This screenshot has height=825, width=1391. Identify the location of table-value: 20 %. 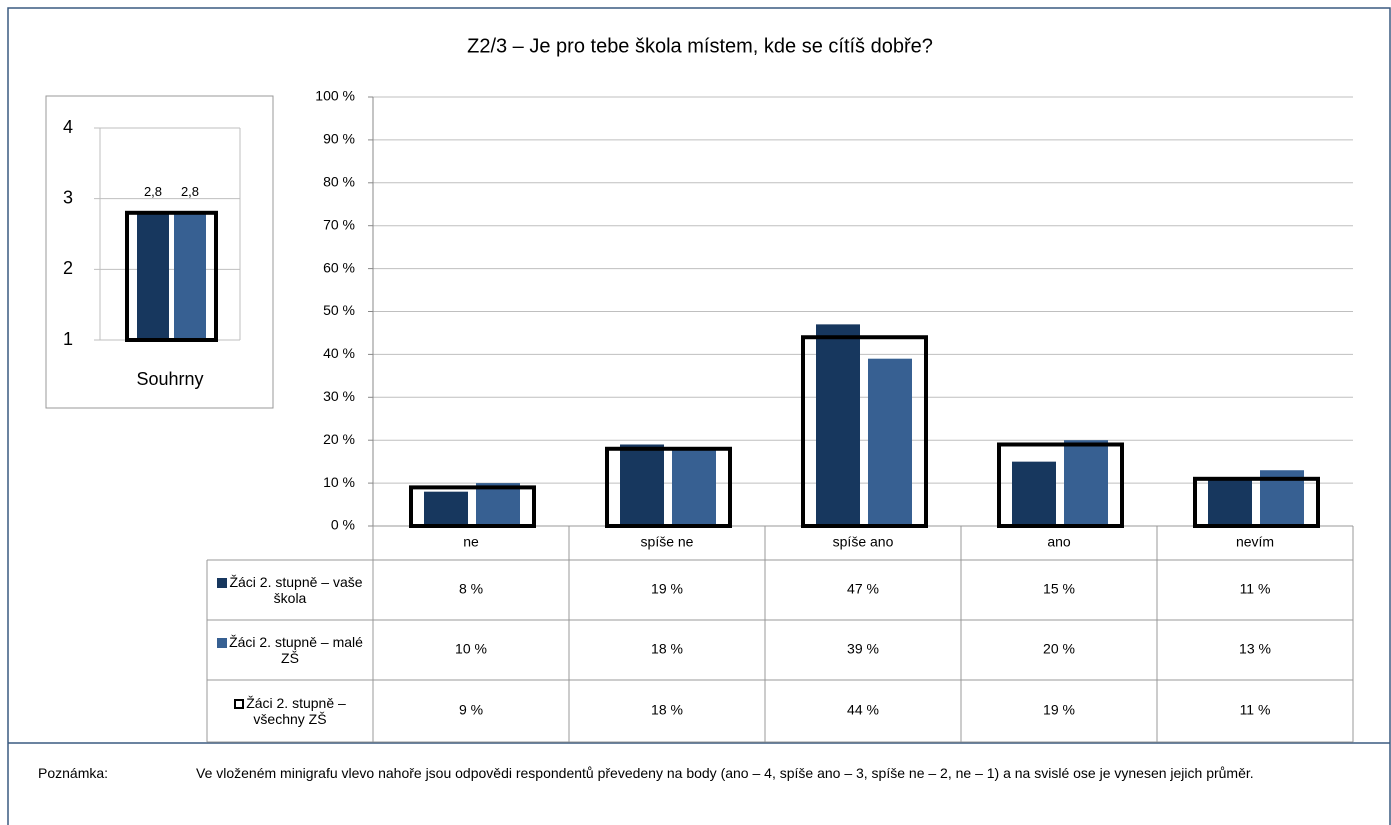
(1059, 649).